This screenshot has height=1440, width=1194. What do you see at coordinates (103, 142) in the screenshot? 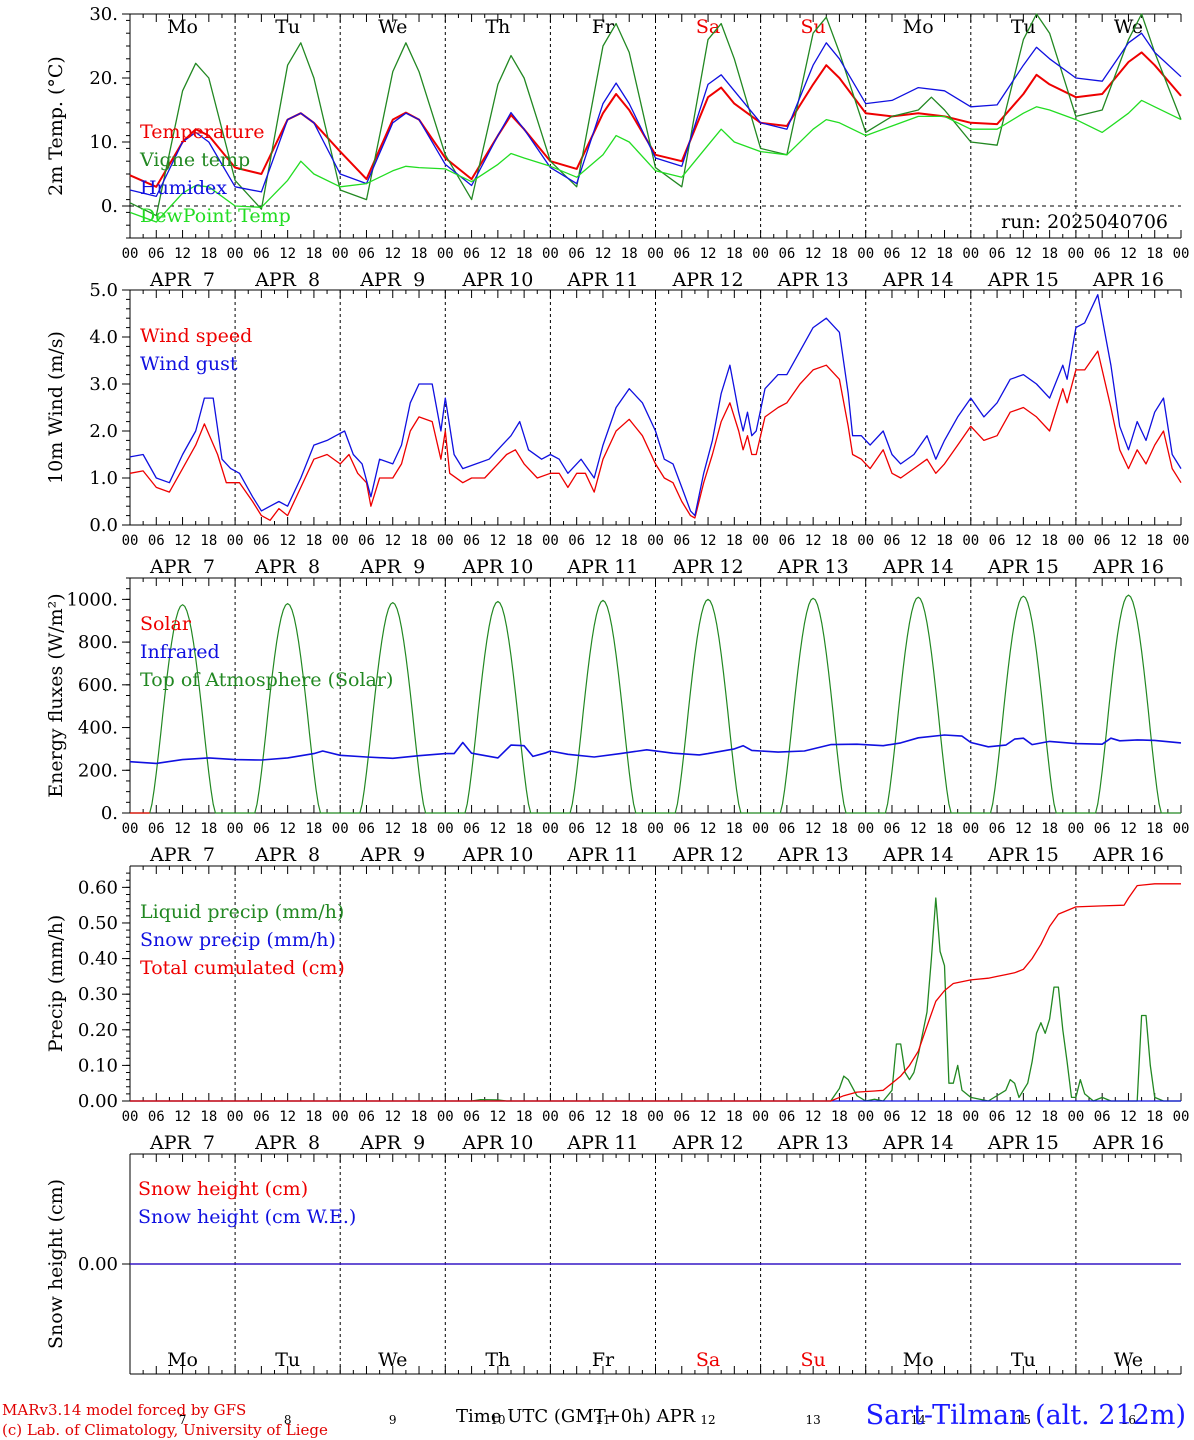
I see `y-tick-label: 10.` at bounding box center [103, 142].